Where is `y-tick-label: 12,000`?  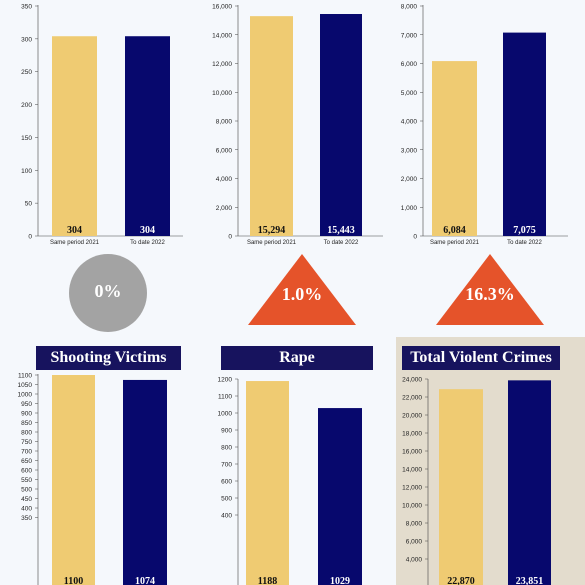
y-tick-label: 12,000 is located at coordinates (412, 488).